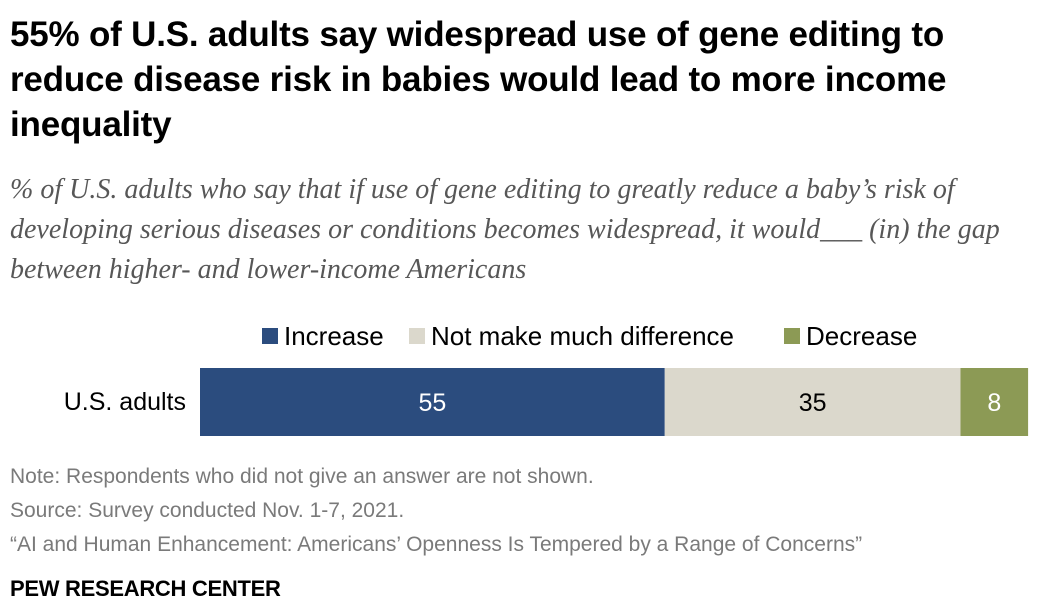 The image size is (1054, 616). I want to click on data-label-decrease: 8, so click(994, 403).